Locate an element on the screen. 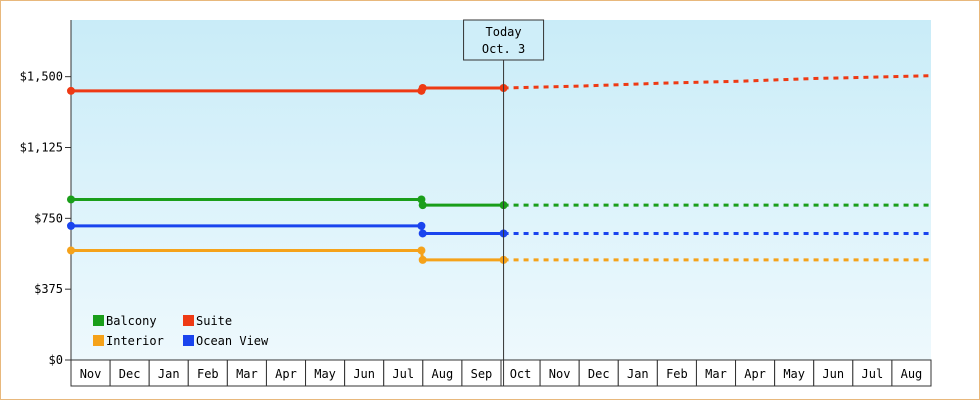 This screenshot has height=400, width=980. y-tick-label: $1,500 is located at coordinates (41, 77).